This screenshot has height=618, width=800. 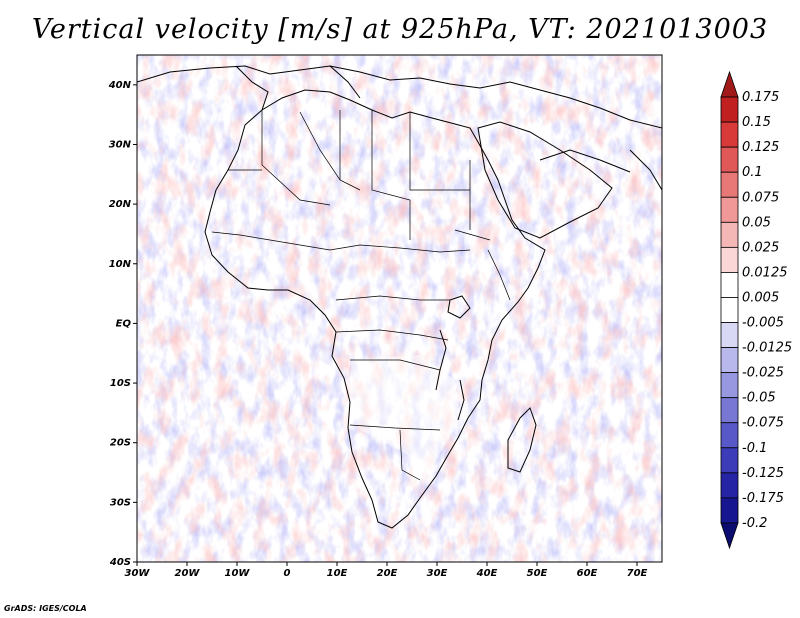 What do you see at coordinates (437, 573) in the screenshot?
I see `lon-tick-label: 30E` at bounding box center [437, 573].